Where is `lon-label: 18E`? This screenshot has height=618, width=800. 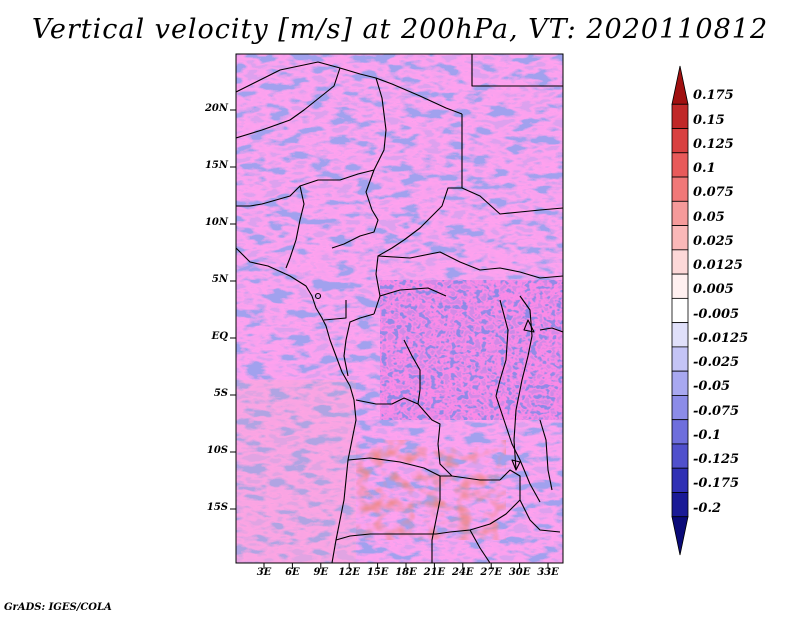 lon-label: 18E is located at coordinates (406, 572).